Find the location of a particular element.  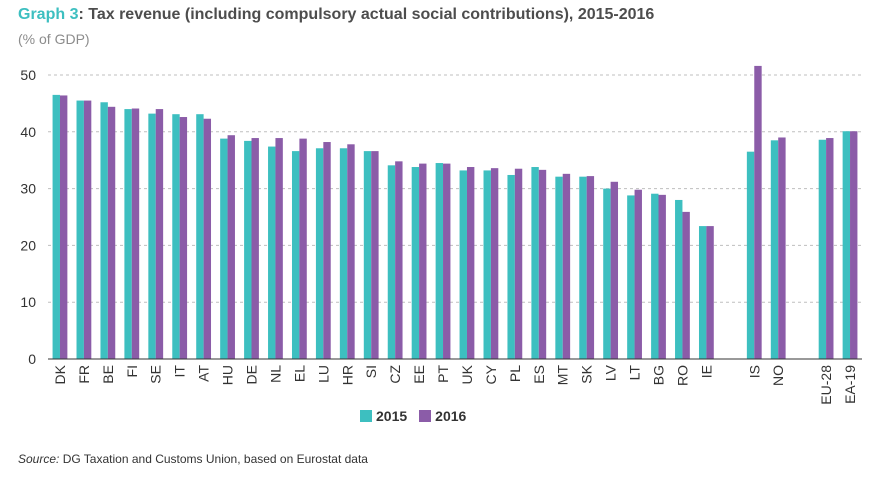

bar-2016-LU is located at coordinates (327, 250).